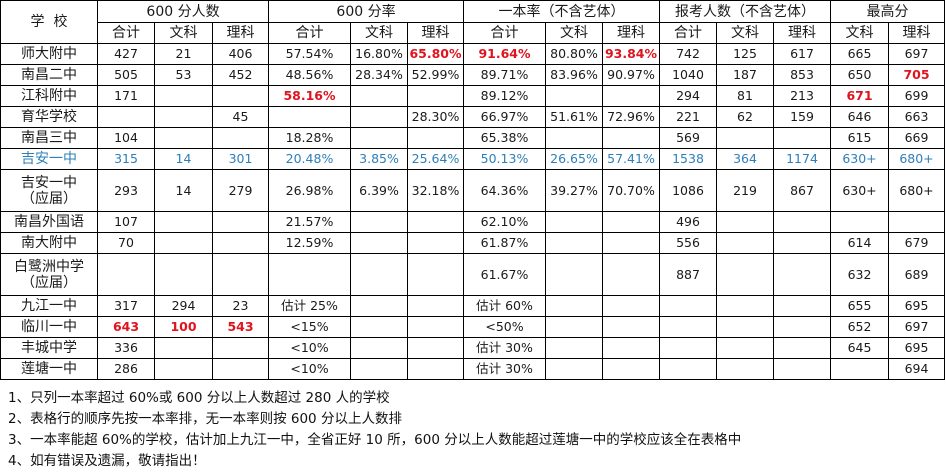 The height and width of the screenshot is (472, 946). What do you see at coordinates (504, 54) in the screenshot?
I see `data-cell: 91.64%` at bounding box center [504, 54].